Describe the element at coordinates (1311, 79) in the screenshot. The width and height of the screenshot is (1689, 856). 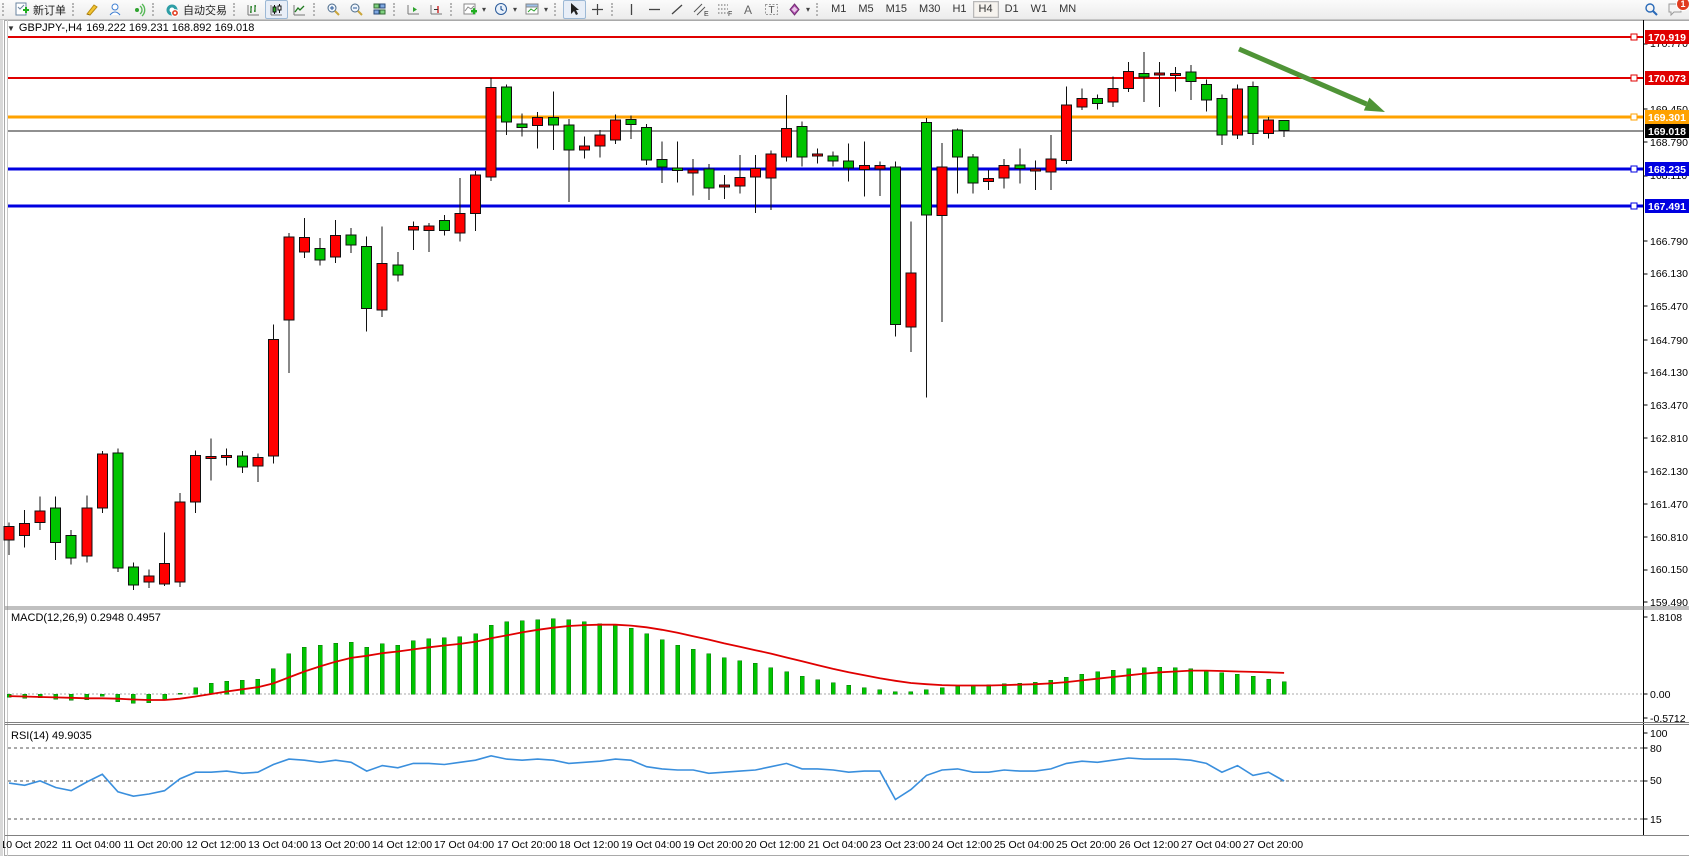
I see `trend-arrow` at that location.